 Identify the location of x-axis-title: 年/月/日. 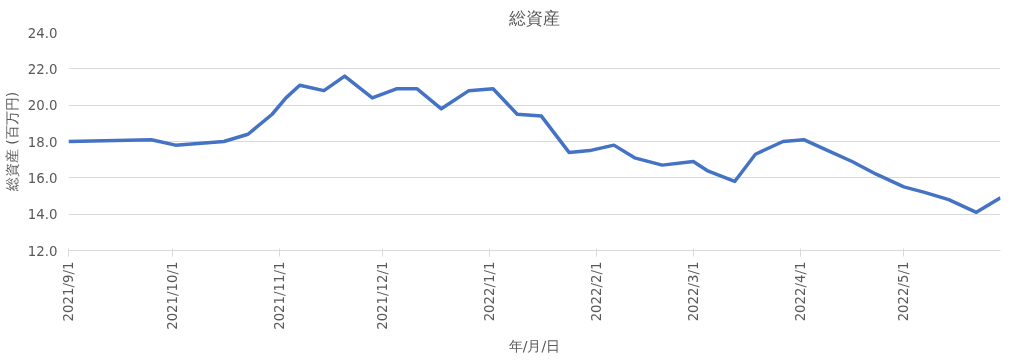
(534, 345).